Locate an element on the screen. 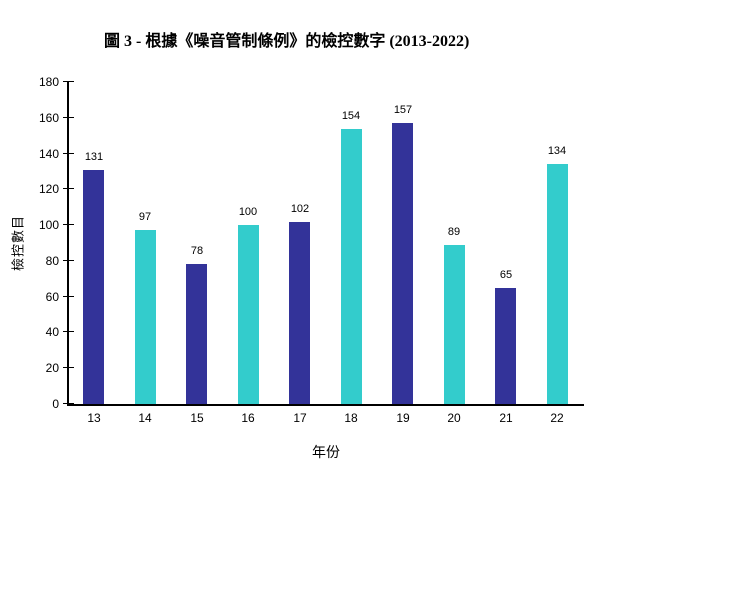 This screenshot has height=596, width=743. chart-title: 圖 3 - 根據《噪音管制條例》的檢控數字 (2013-2022) is located at coordinates (287, 41).